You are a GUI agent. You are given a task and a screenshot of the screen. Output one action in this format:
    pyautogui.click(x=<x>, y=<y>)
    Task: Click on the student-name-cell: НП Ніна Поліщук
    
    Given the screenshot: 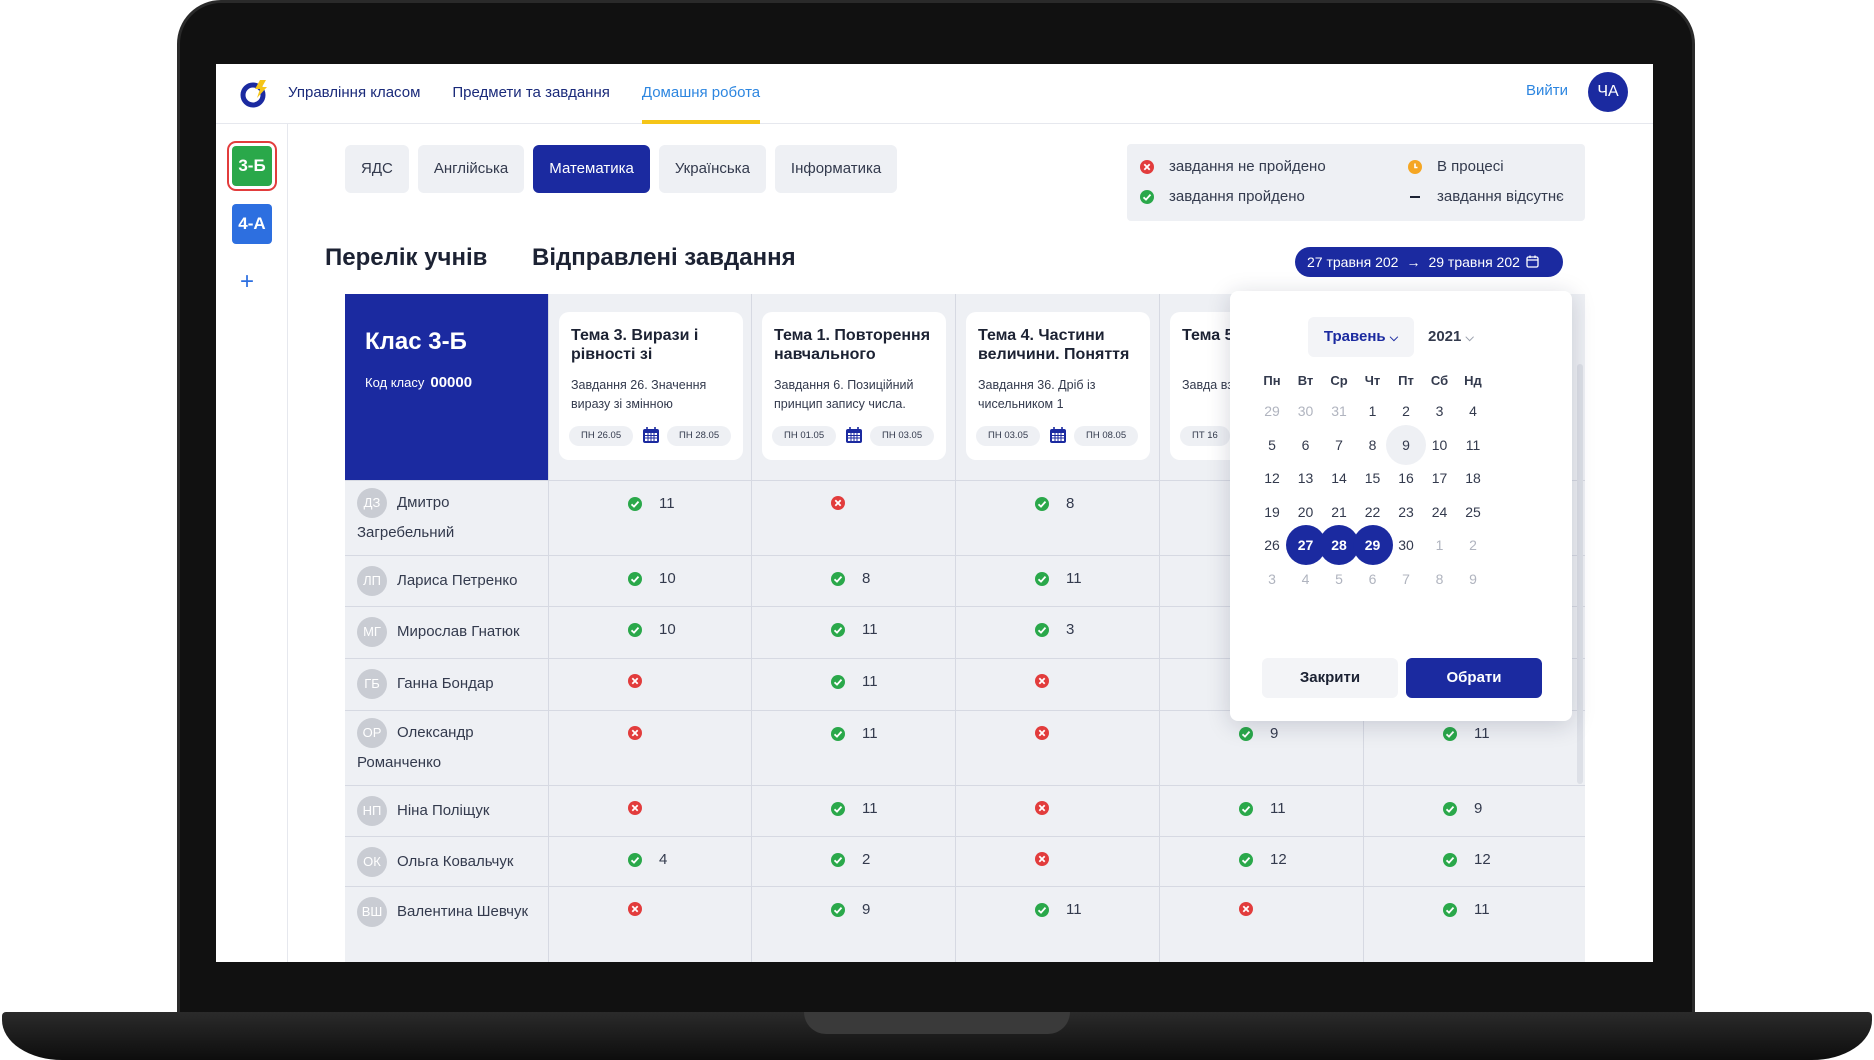 What is the action you would take?
    pyautogui.click(x=452, y=811)
    